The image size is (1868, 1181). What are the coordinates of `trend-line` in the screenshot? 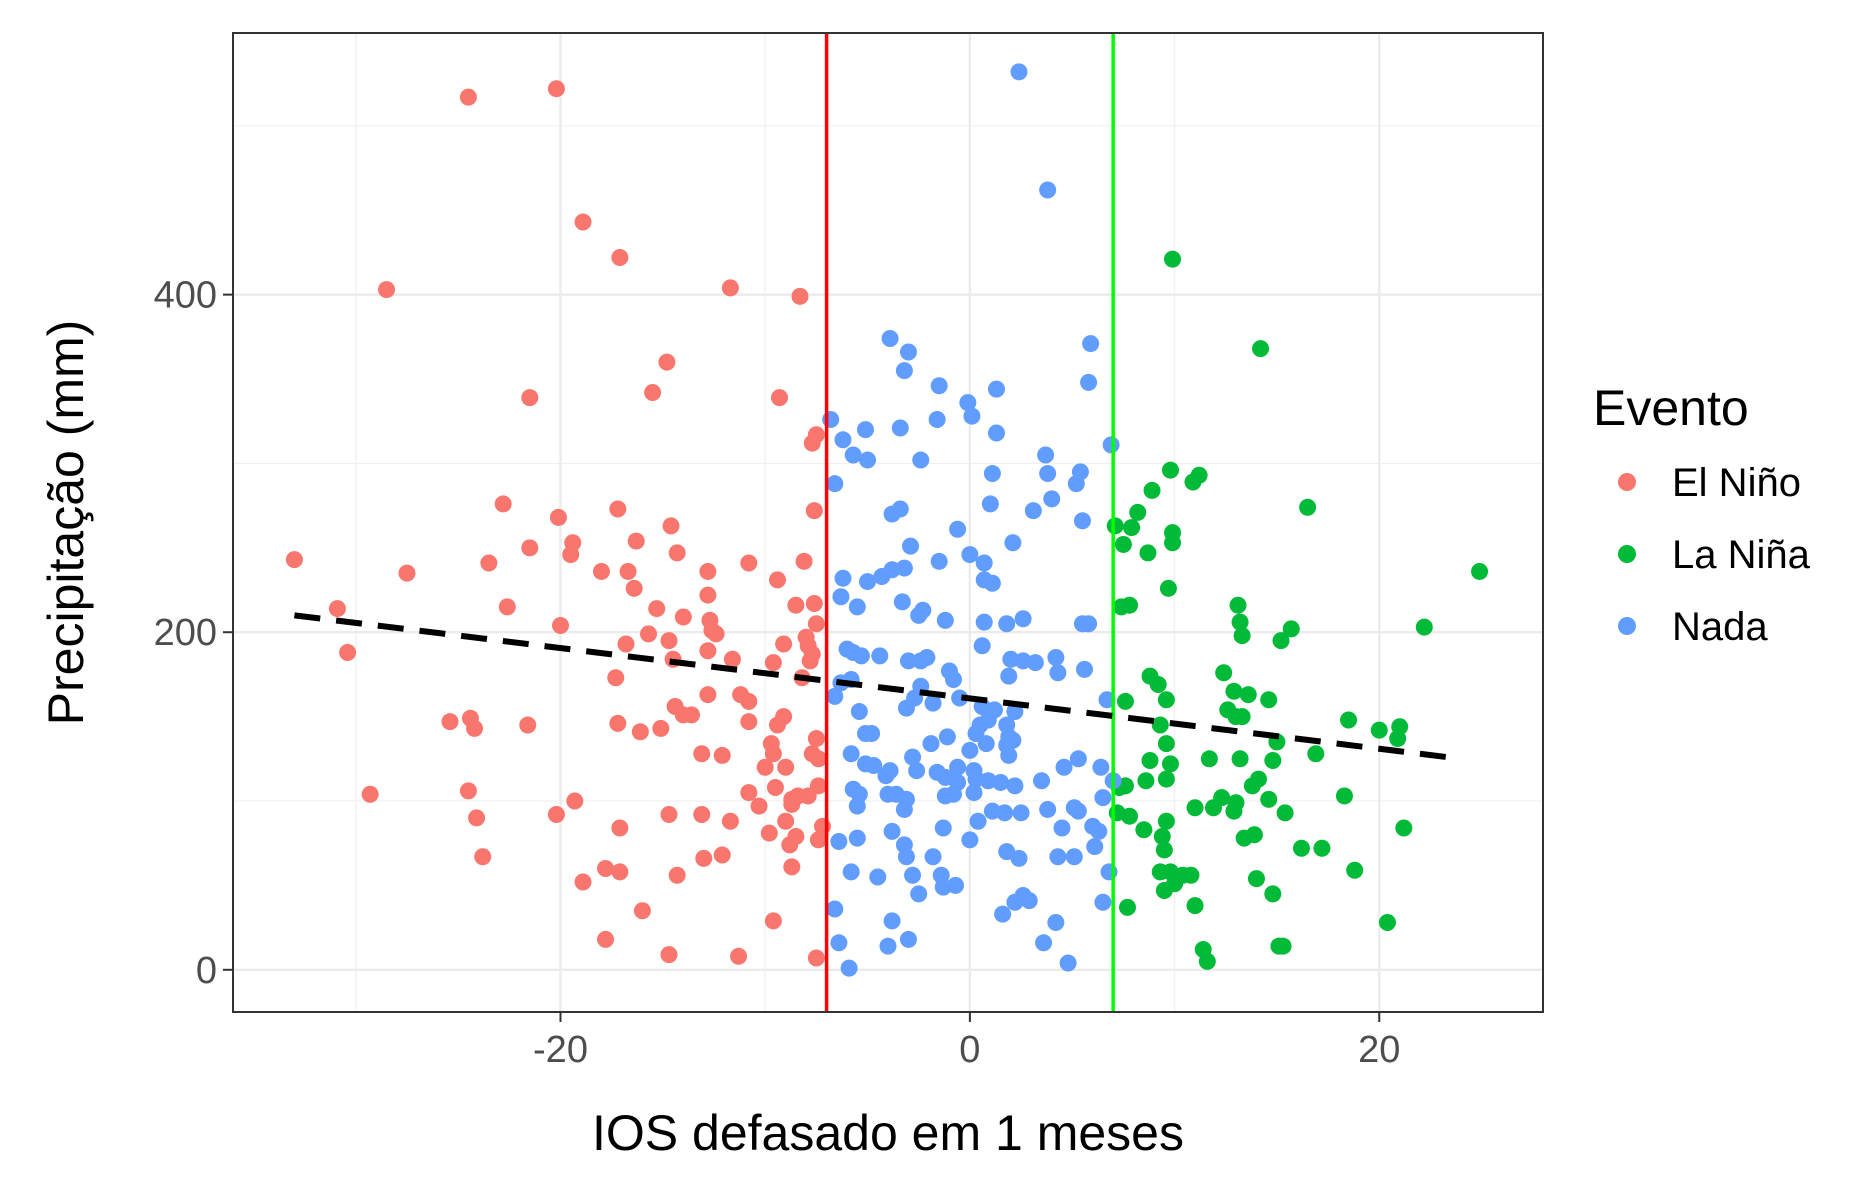 It's located at (878, 687).